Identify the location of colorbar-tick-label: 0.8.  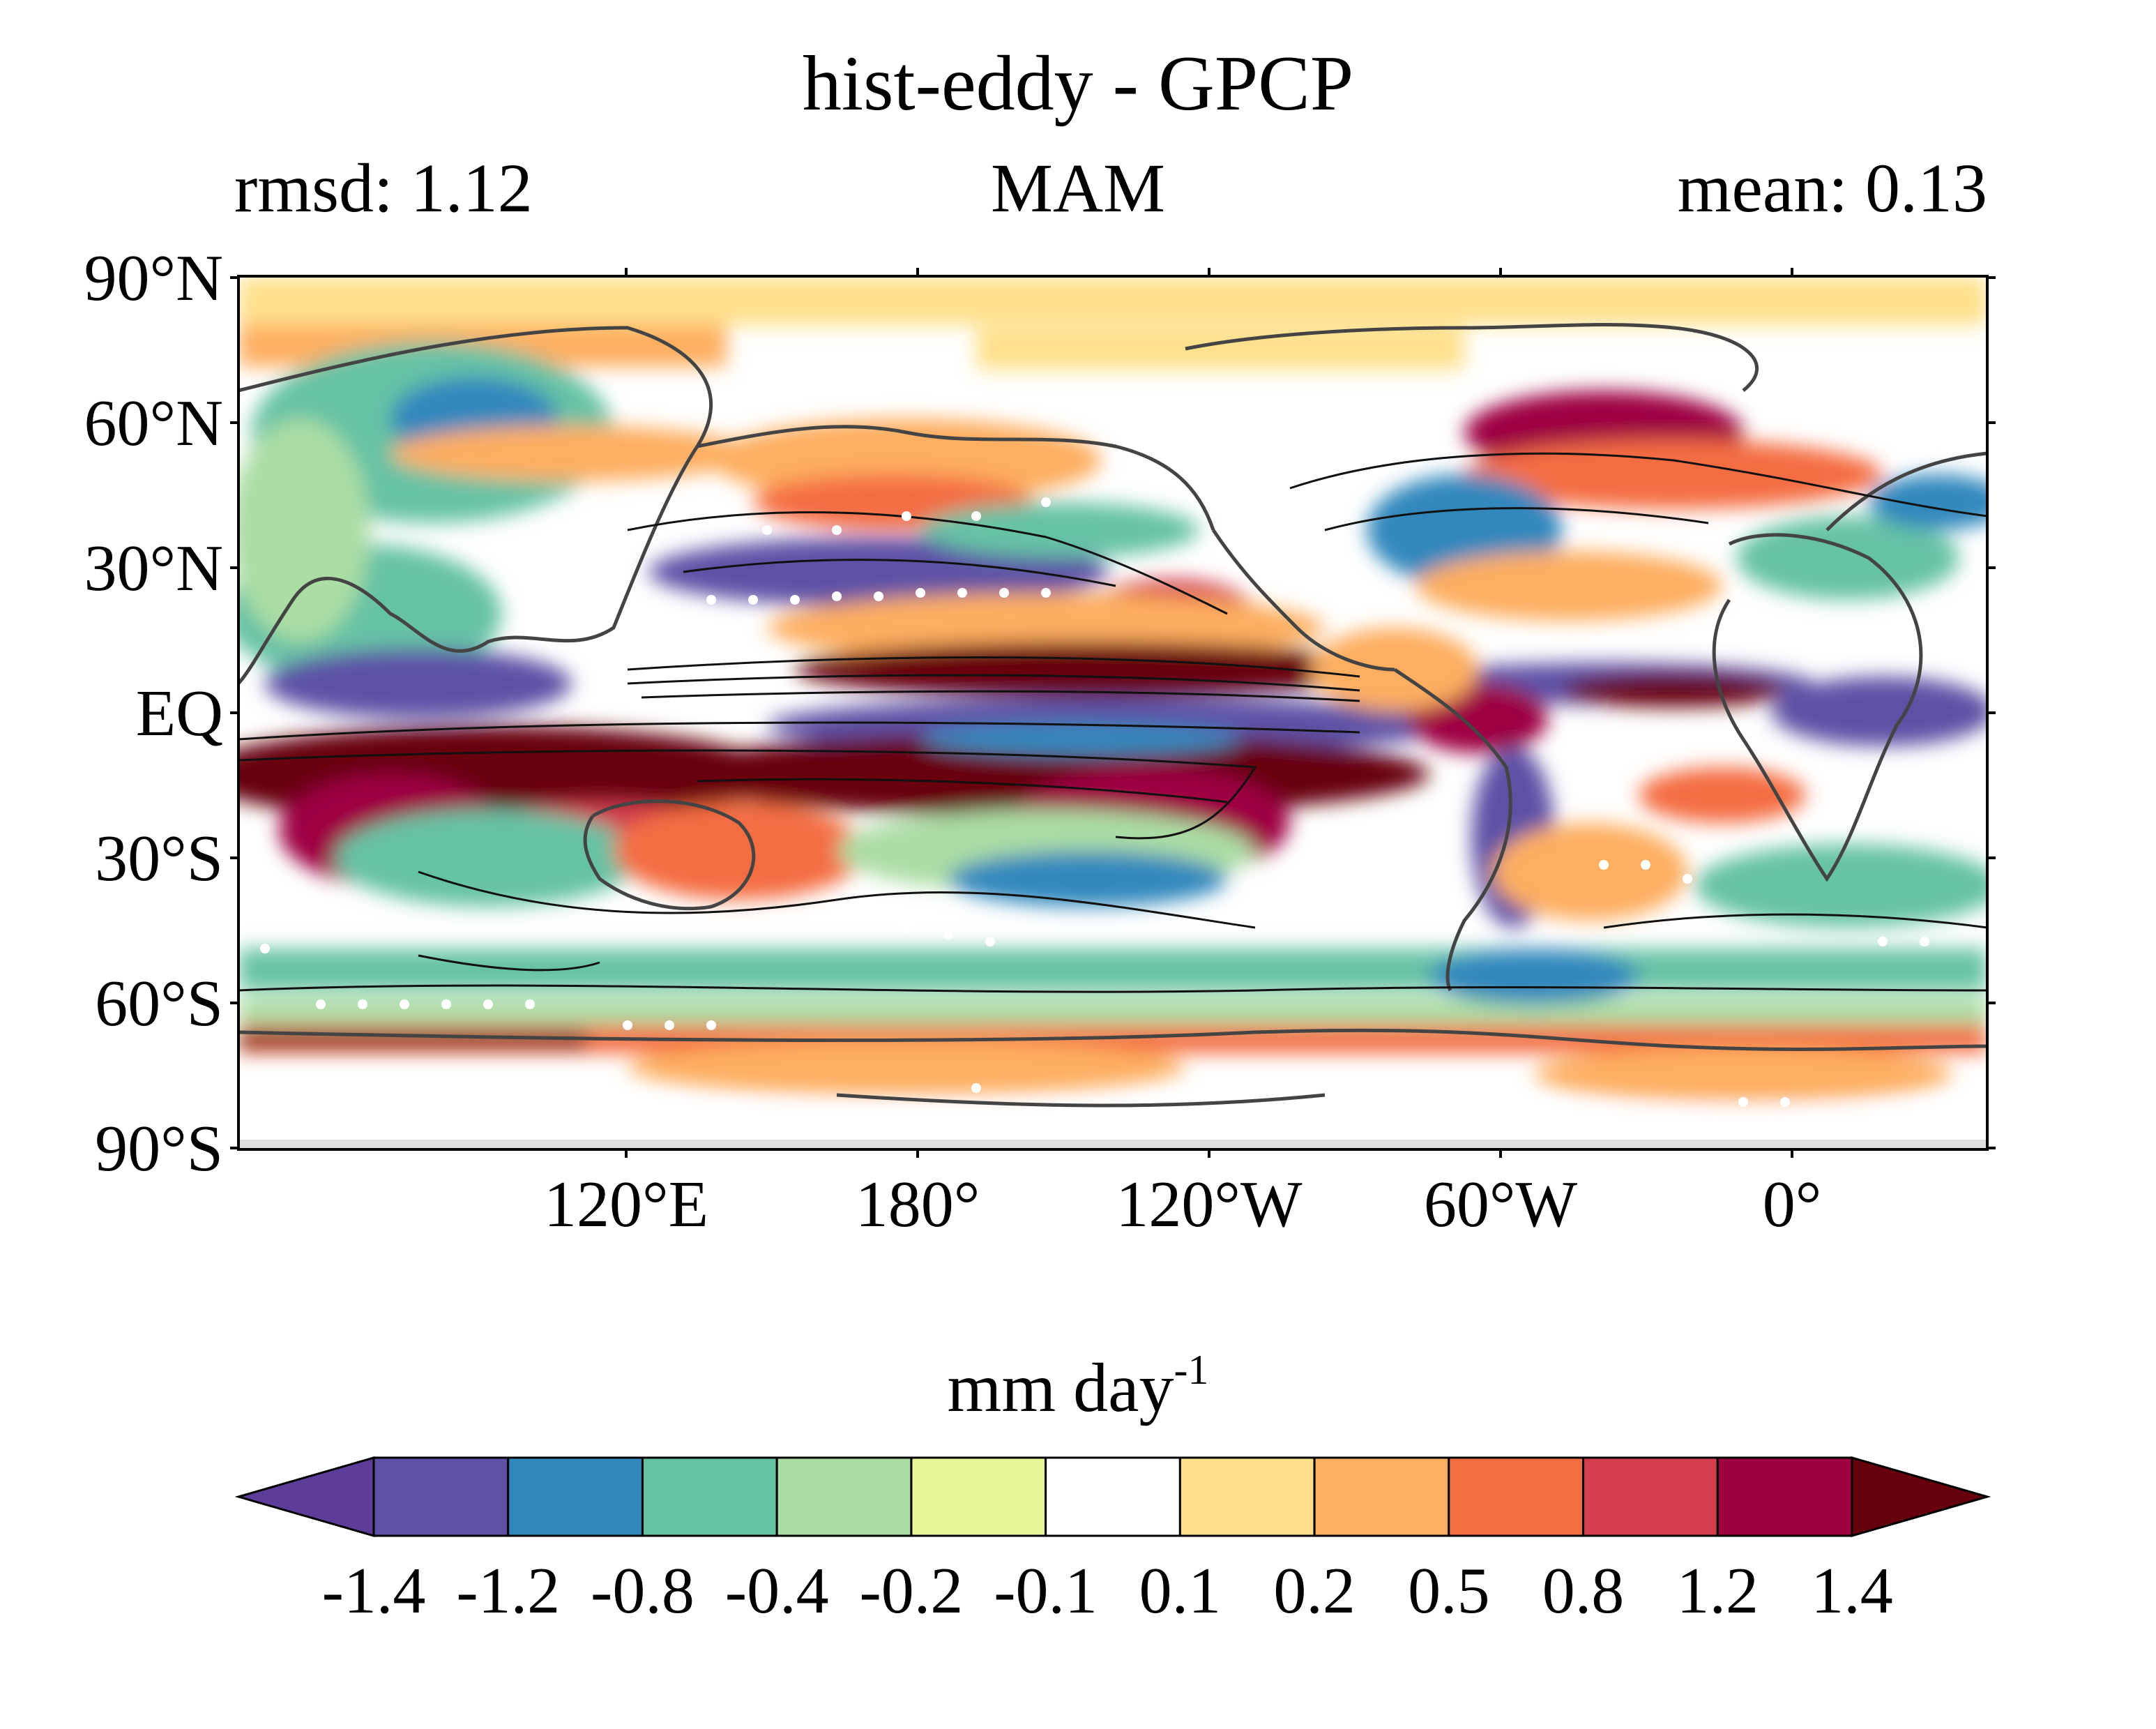
(1583, 1591).